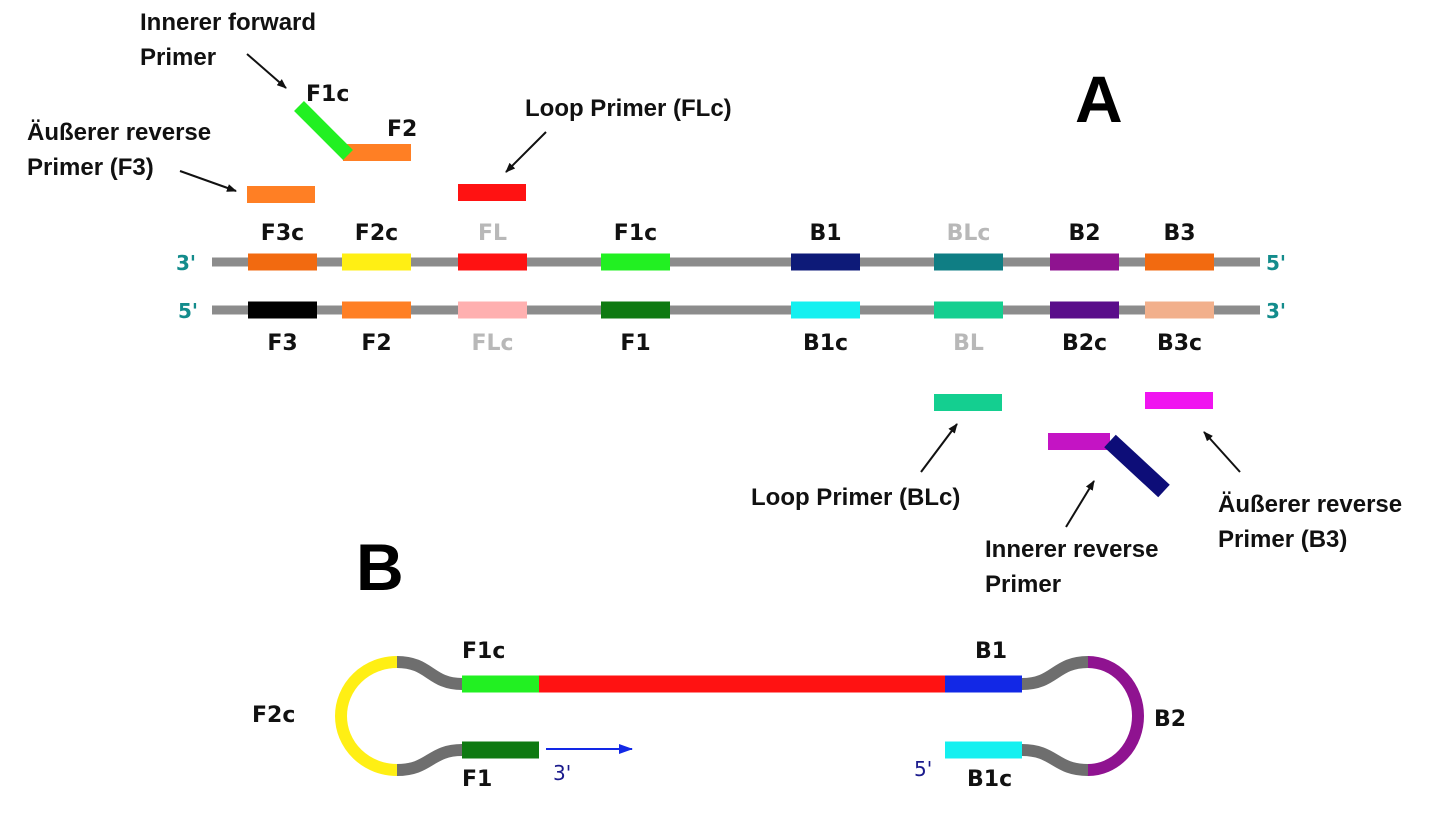 This screenshot has height=819, width=1429. What do you see at coordinates (1179, 310) in the screenshot?
I see `bottom-segment-b3c` at bounding box center [1179, 310].